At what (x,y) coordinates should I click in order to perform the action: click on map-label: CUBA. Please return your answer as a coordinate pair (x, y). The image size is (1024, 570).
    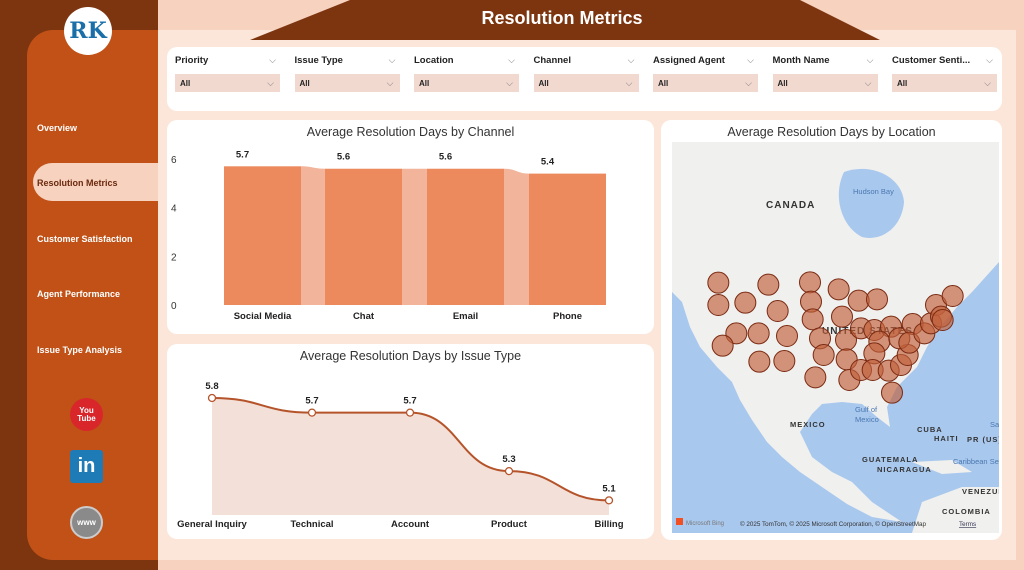
    Looking at the image, I should click on (930, 429).